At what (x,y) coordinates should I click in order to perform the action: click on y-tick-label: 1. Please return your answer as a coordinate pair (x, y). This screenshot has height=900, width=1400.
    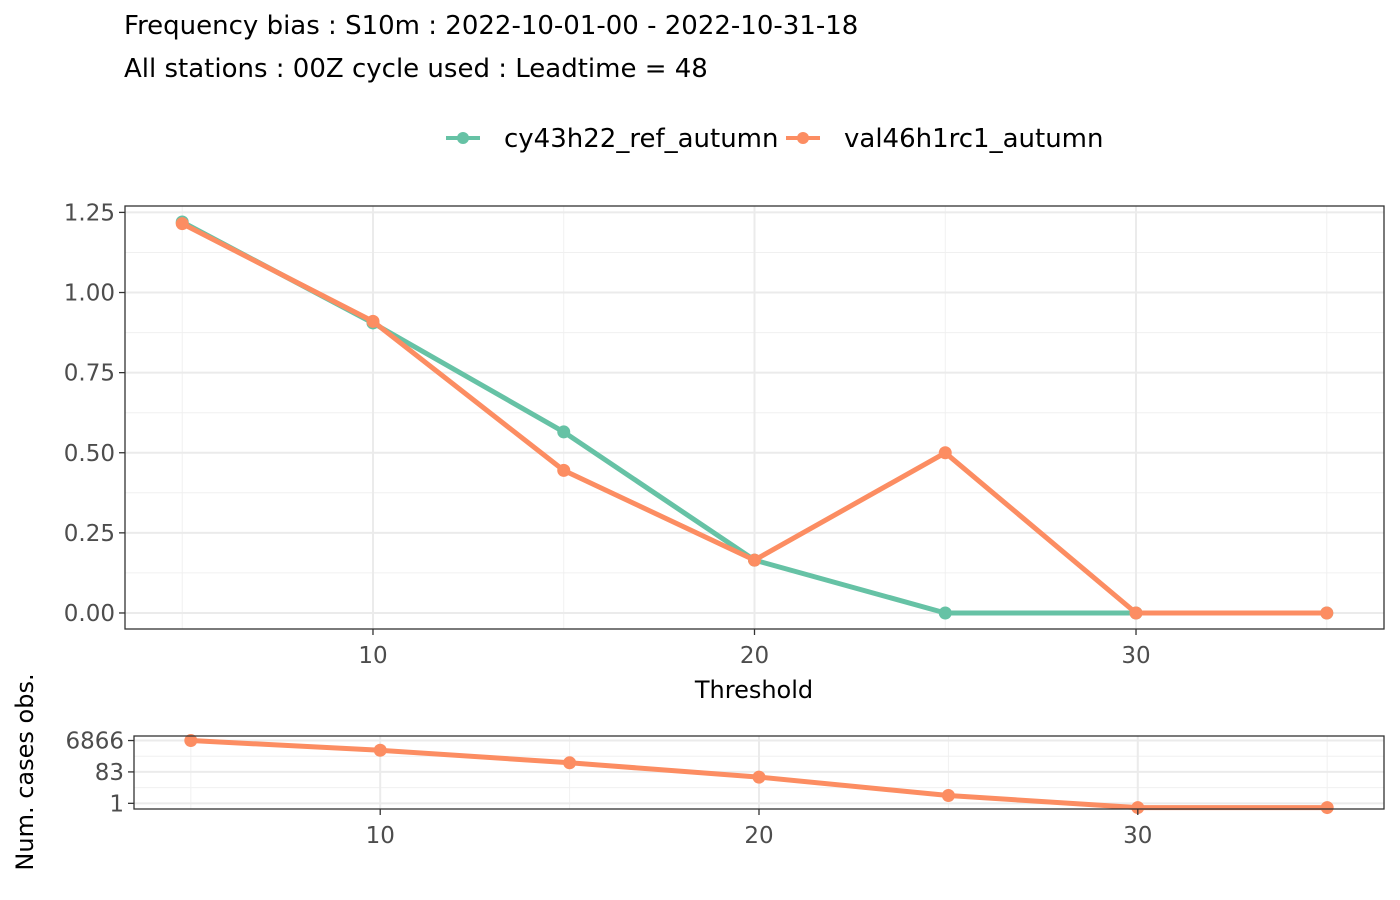
    Looking at the image, I should click on (116, 804).